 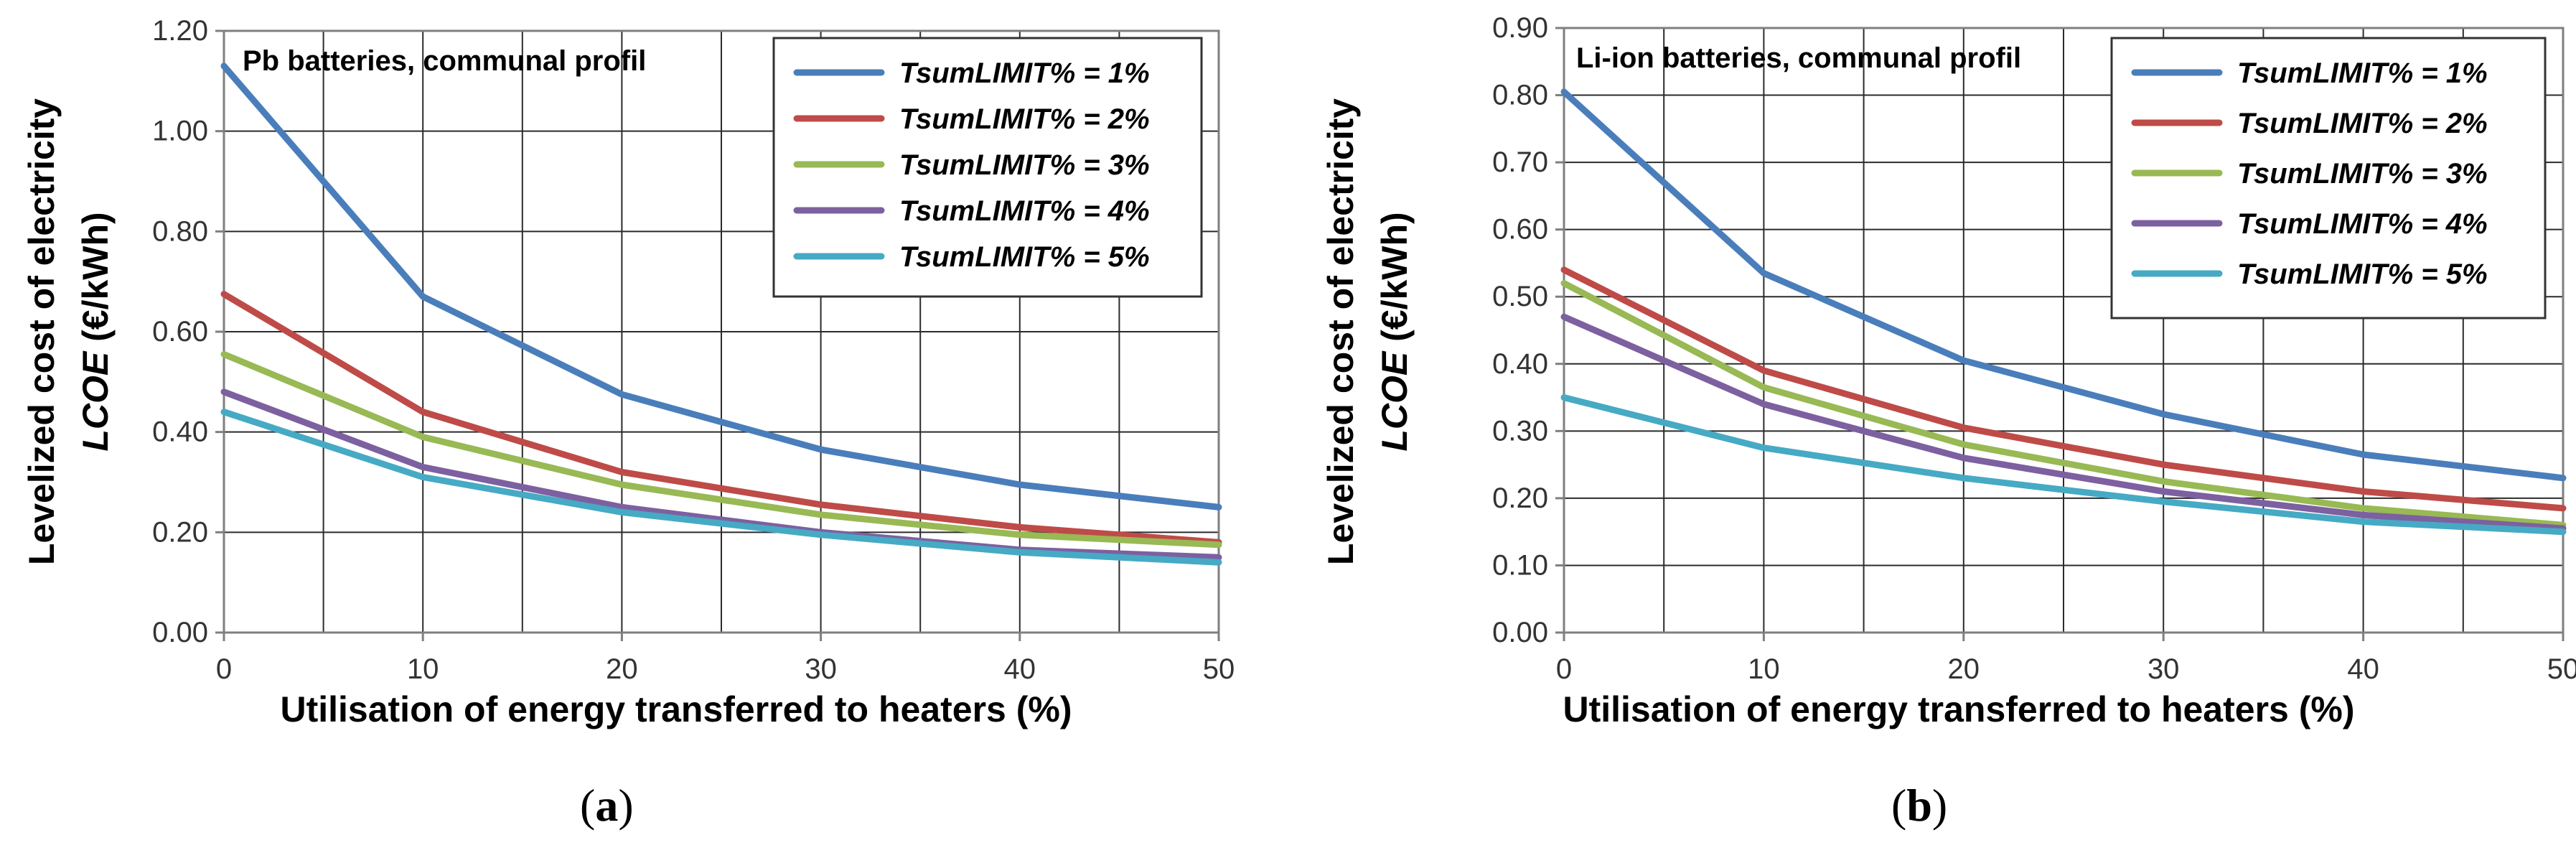 What do you see at coordinates (607, 805) in the screenshot?
I see `panel-label-a: (a)` at bounding box center [607, 805].